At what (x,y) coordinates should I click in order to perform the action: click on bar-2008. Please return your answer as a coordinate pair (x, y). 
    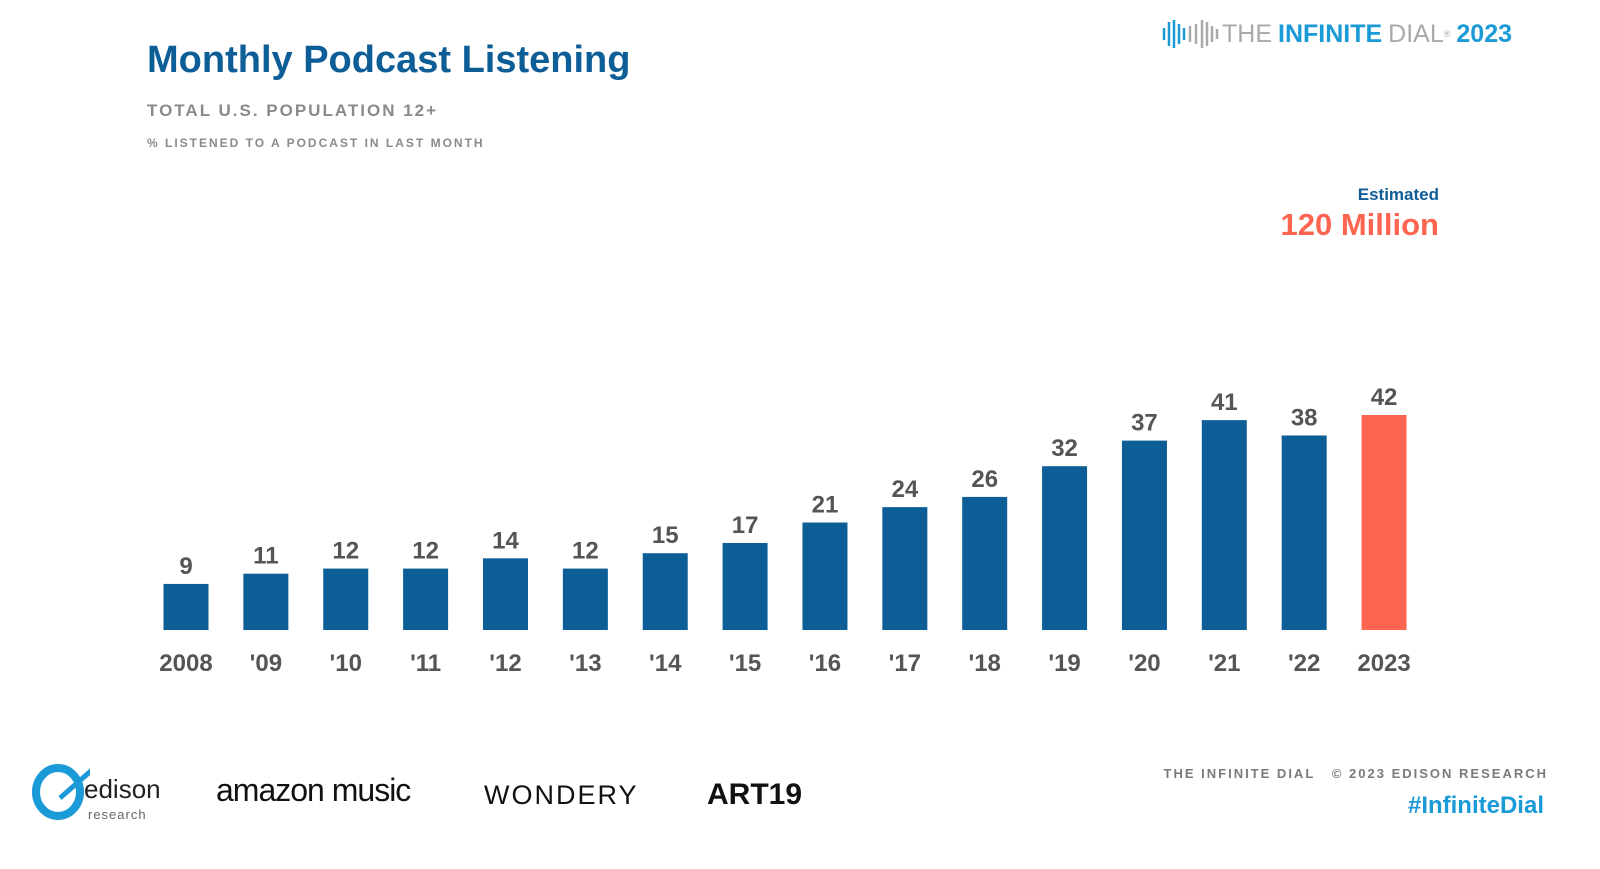
    Looking at the image, I should click on (186, 606).